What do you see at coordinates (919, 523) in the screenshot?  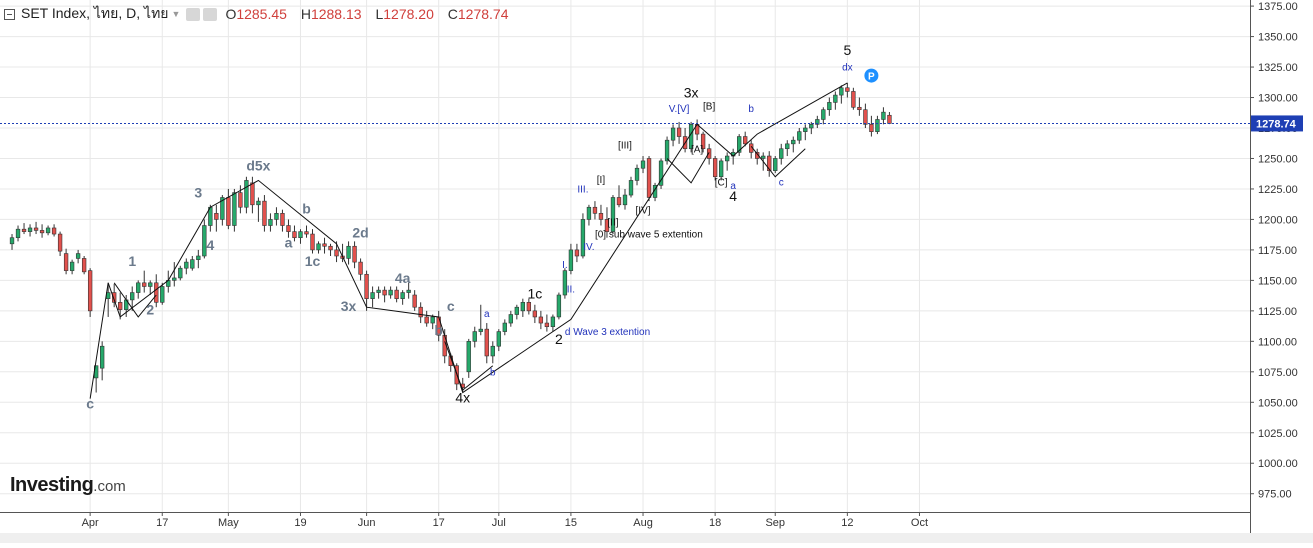 I see `x-tick-label: Oct` at bounding box center [919, 523].